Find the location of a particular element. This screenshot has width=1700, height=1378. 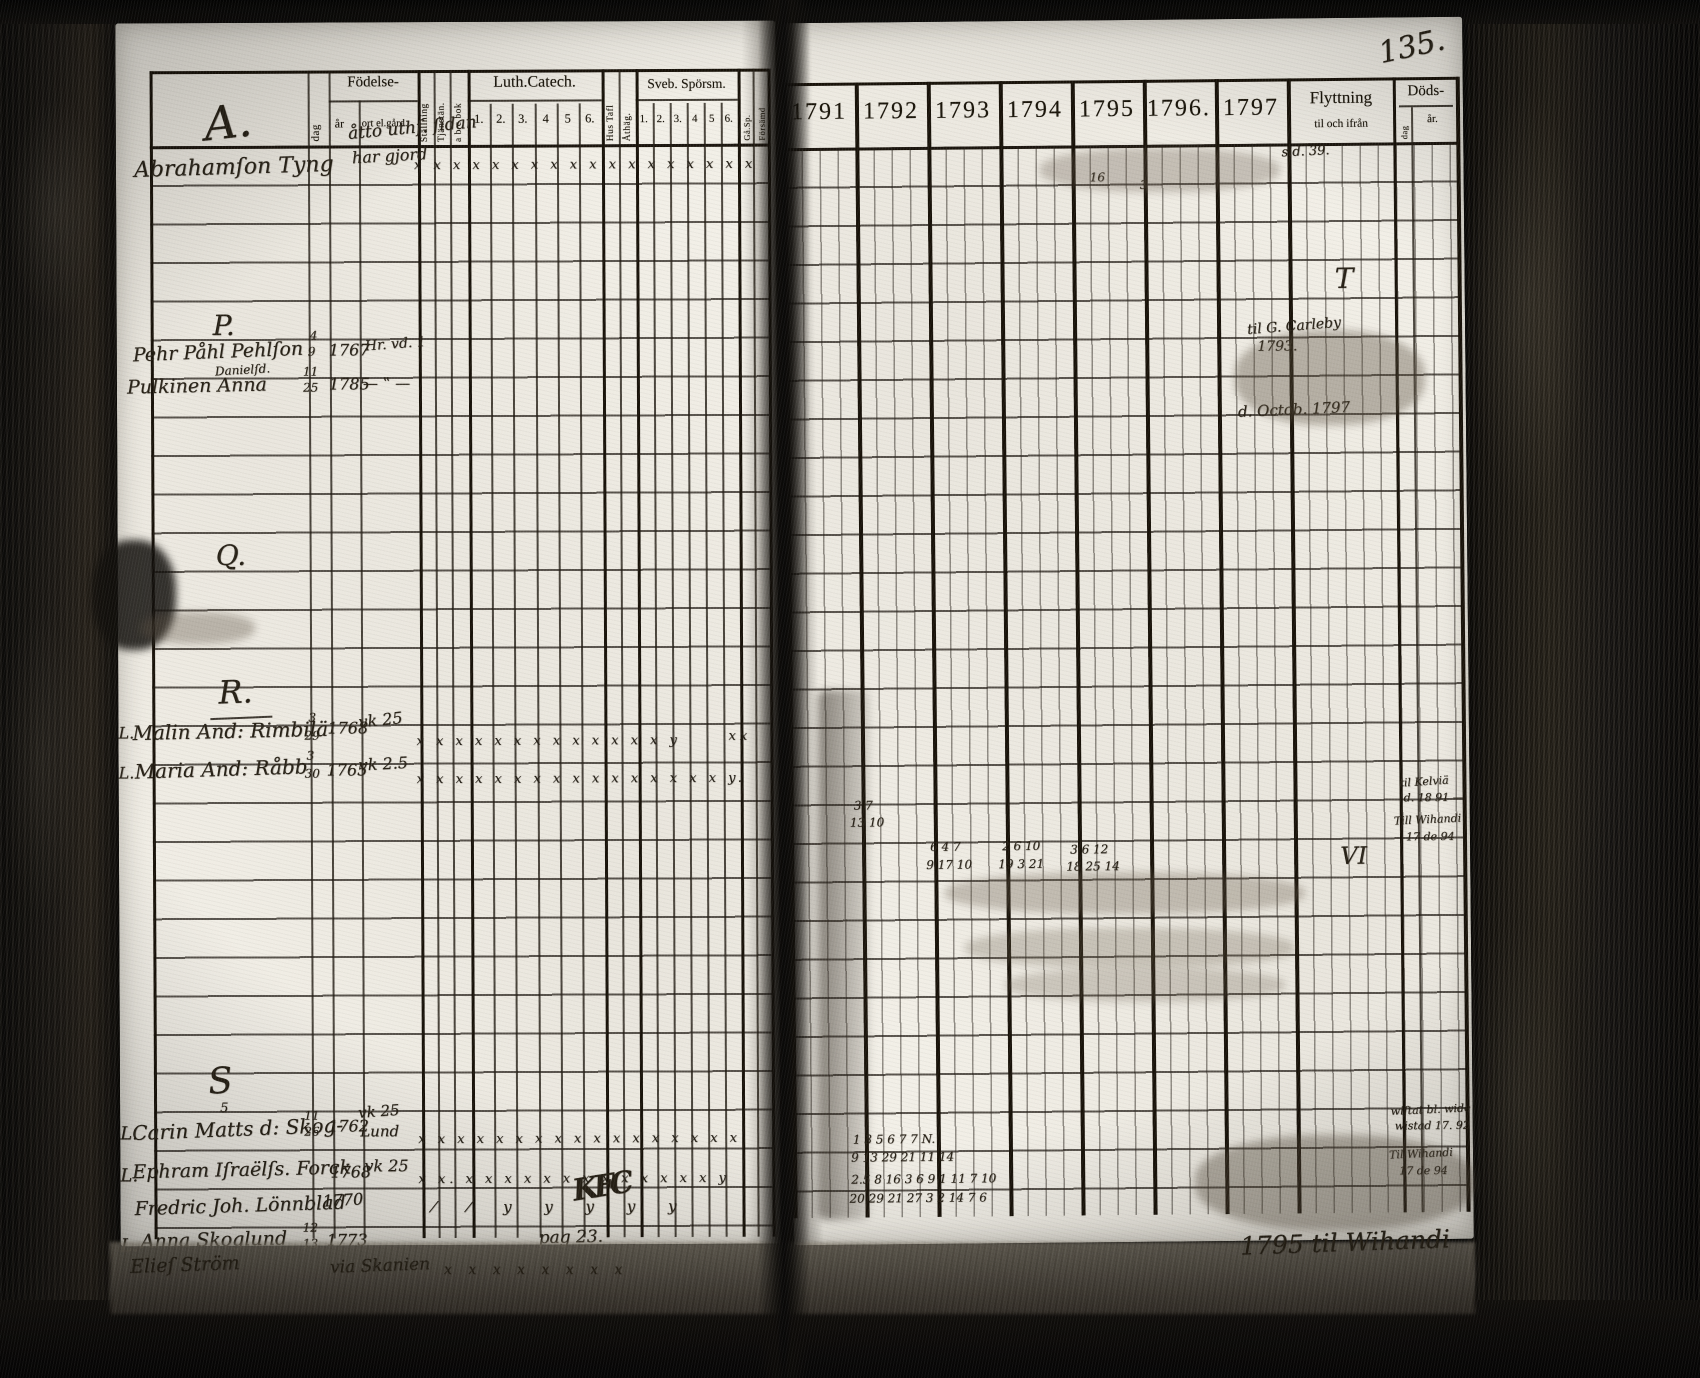

section-letter-p: P. is located at coordinates (223, 325).